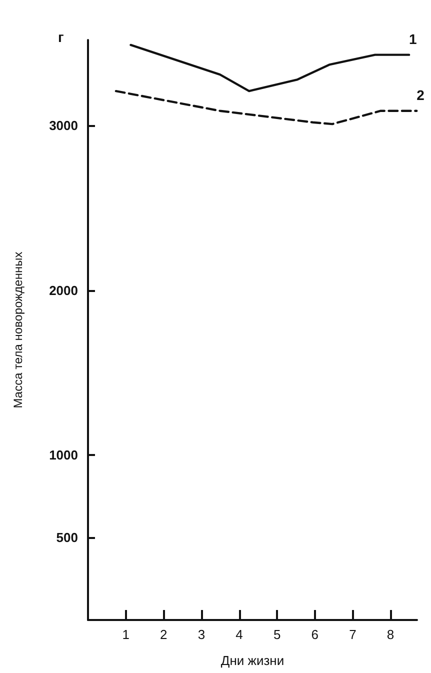  What do you see at coordinates (352, 634) in the screenshot?
I see `x-tick-label: 7` at bounding box center [352, 634].